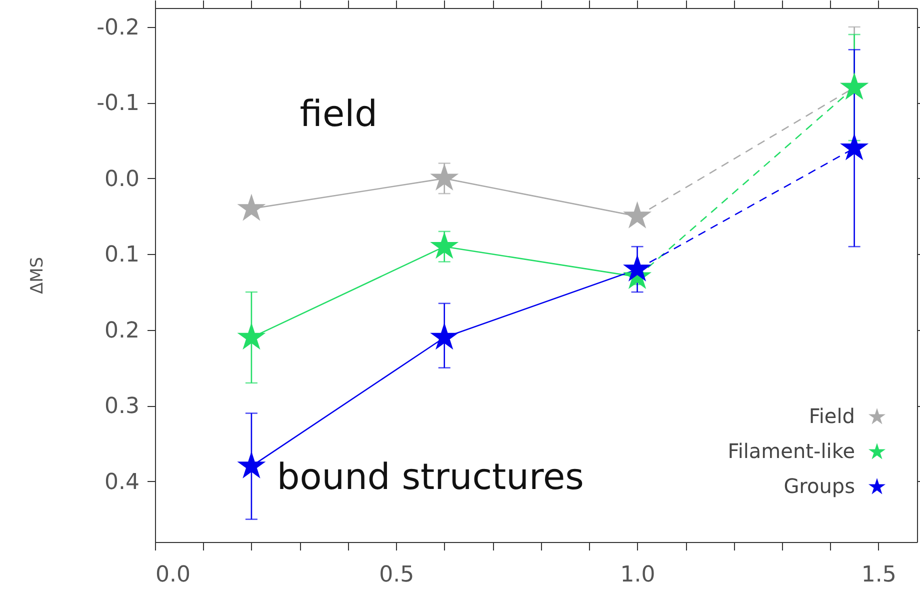 The width and height of the screenshot is (920, 593). Describe the element at coordinates (118, 103) in the screenshot. I see `y-tick-label: -0.1` at that location.